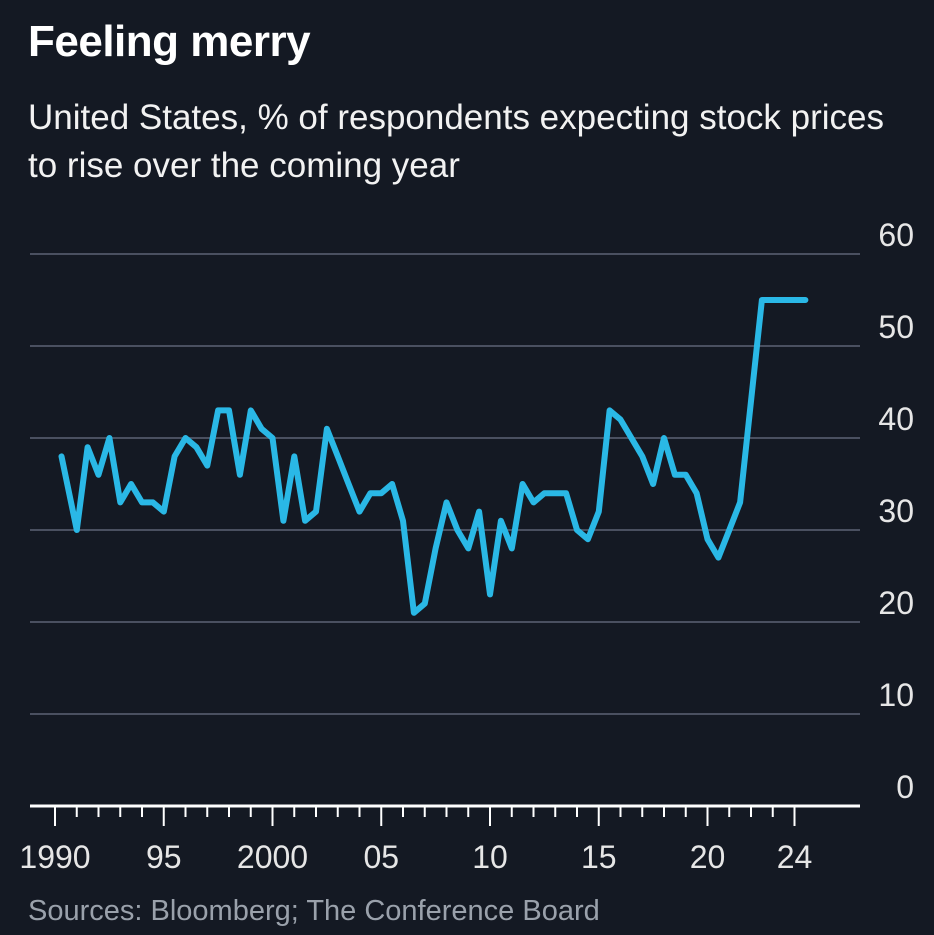 This screenshot has width=934, height=935. Describe the element at coordinates (599, 857) in the screenshot. I see `x-tick-label: 15` at that location.